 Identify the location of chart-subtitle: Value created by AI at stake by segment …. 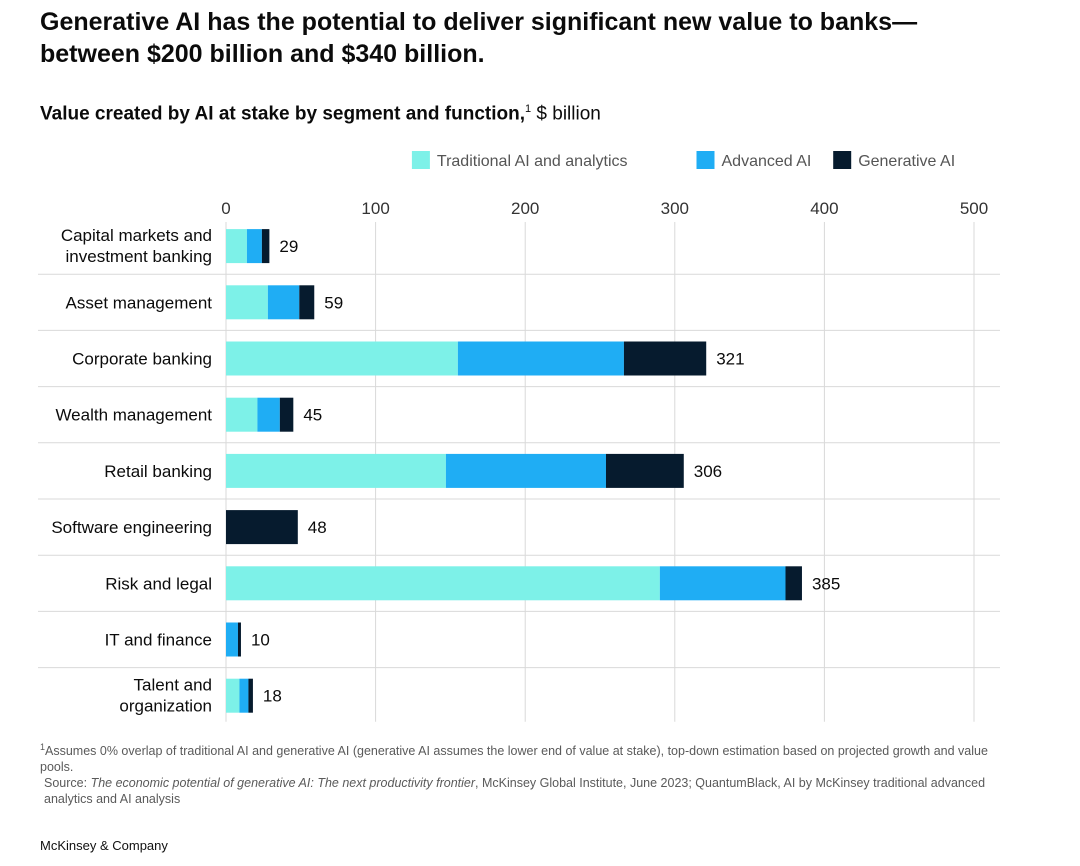
(320, 114).